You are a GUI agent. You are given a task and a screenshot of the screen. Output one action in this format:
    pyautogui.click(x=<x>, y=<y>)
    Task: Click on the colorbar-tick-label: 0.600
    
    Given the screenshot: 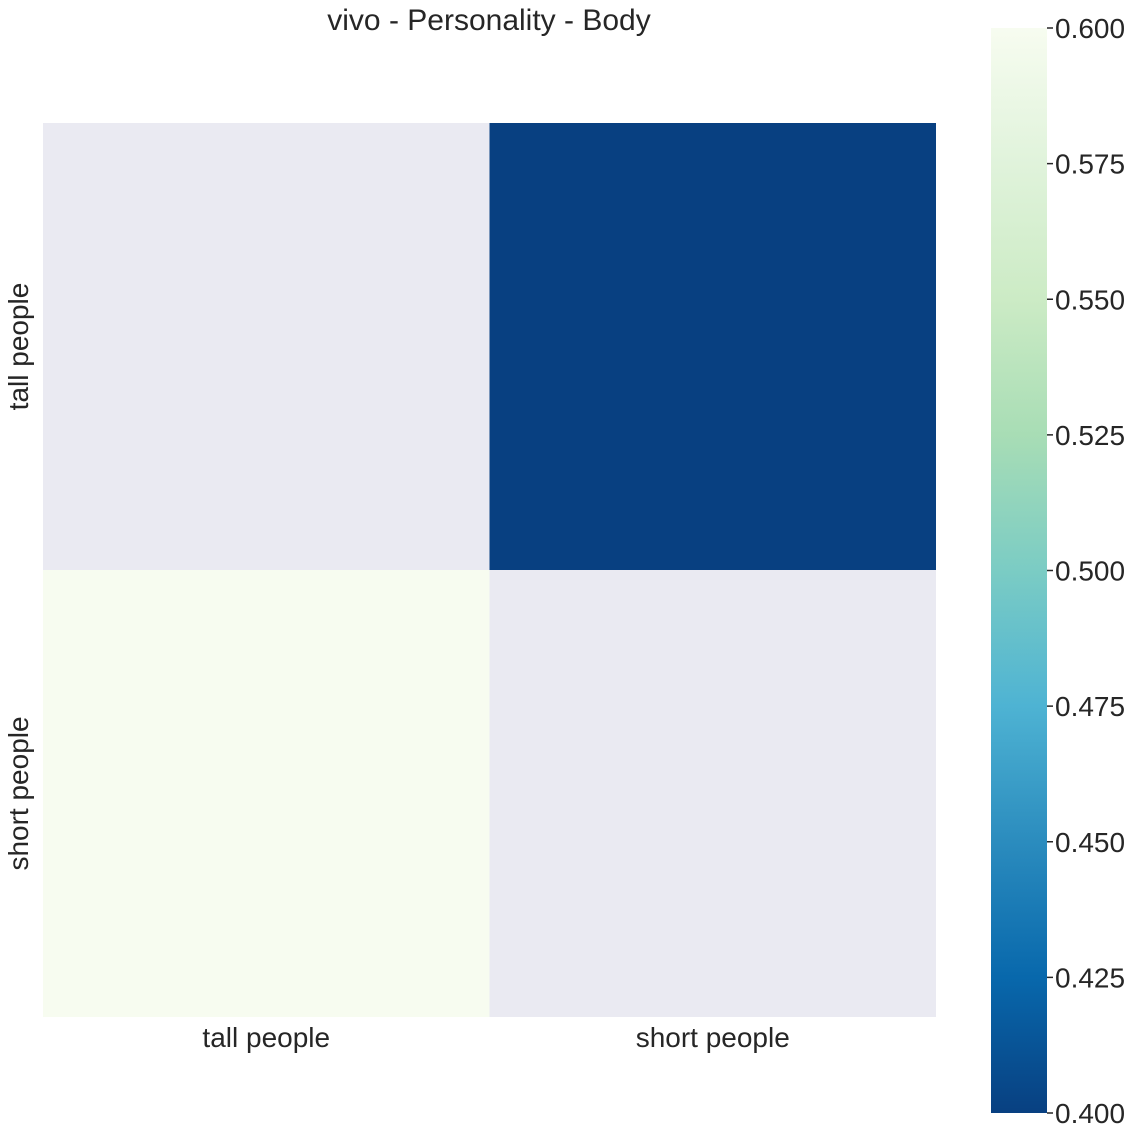 What is the action you would take?
    pyautogui.click(x=1090, y=28)
    